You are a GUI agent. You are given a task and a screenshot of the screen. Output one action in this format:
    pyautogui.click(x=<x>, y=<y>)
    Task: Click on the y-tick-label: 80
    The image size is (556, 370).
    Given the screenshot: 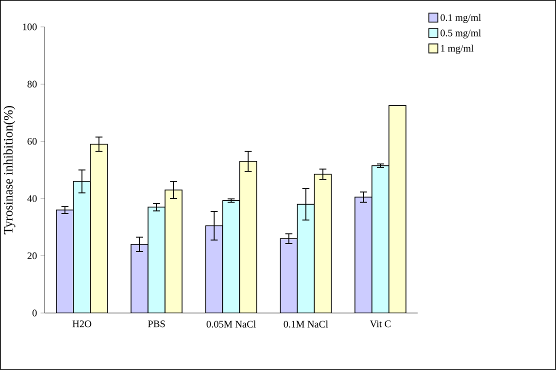 What is the action you would take?
    pyautogui.click(x=32, y=84)
    